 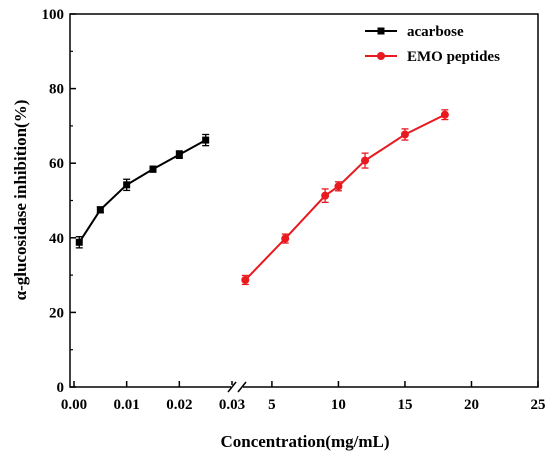 I want to click on x-tick-label: 5, so click(x=272, y=405).